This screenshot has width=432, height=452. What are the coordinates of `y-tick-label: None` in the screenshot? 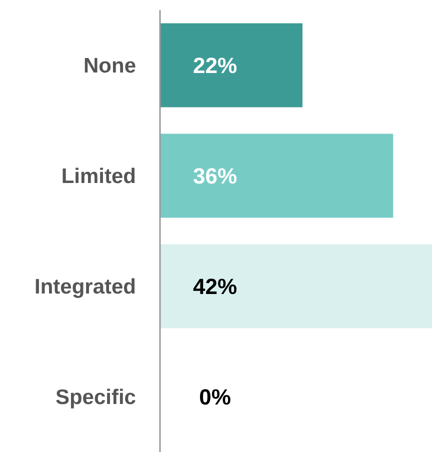 It's located at (110, 66).